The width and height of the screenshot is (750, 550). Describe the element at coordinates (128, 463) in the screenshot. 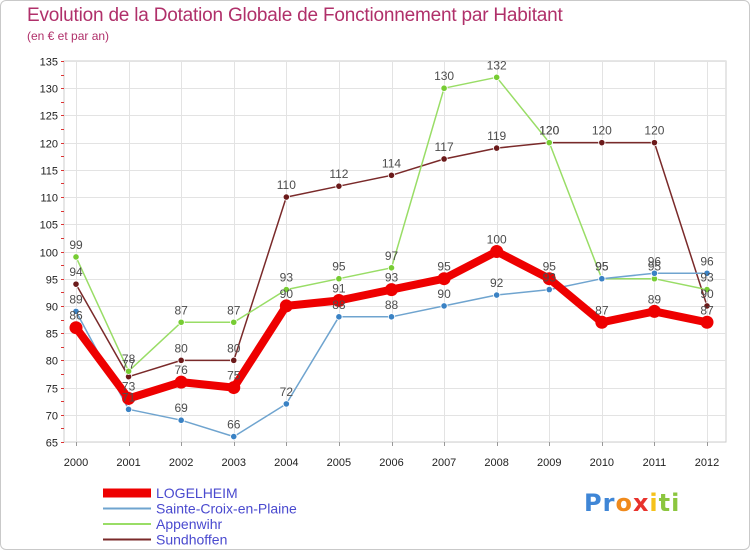

I see `x-tick-label: 2001` at that location.